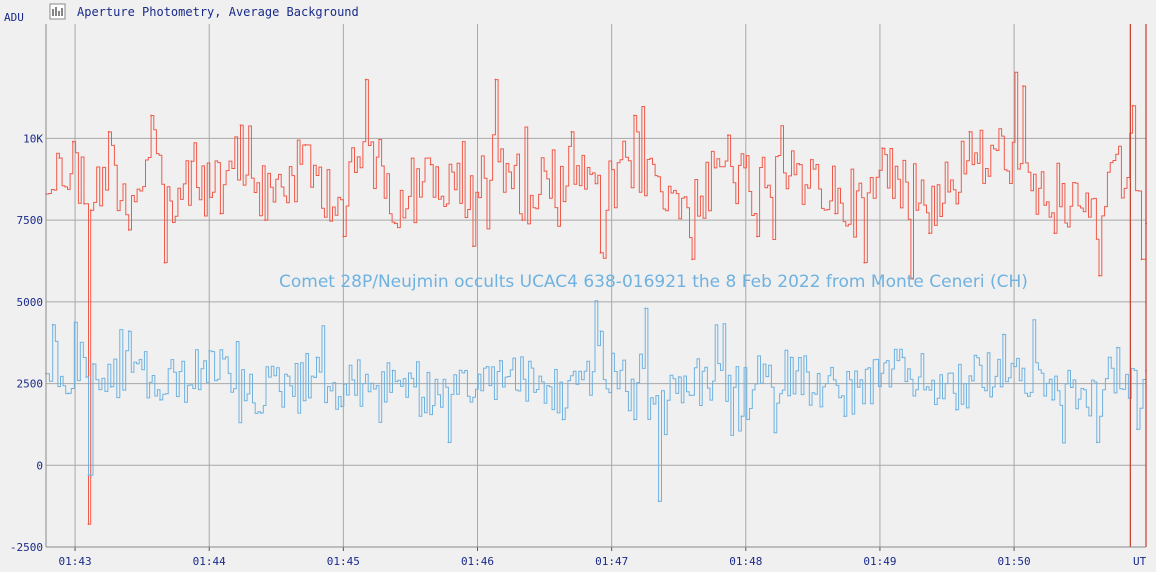 This screenshot has width=1156, height=572. I want to click on chart-title: Aperture Photometry, Average Background, so click(218, 12).